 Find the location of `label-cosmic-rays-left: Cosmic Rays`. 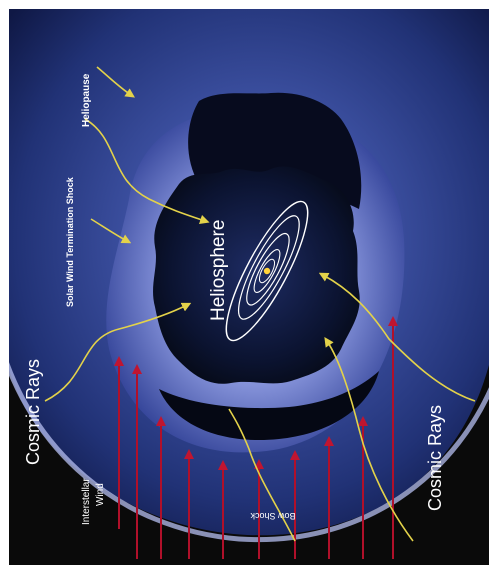

label-cosmic-rays-left: Cosmic Rays is located at coordinates (33, 412).